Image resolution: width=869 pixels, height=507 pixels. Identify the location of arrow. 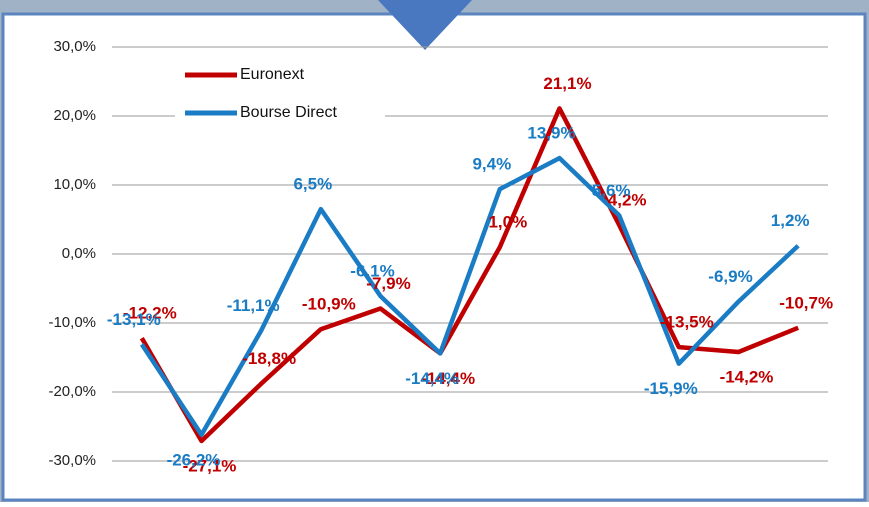
(425, 25).